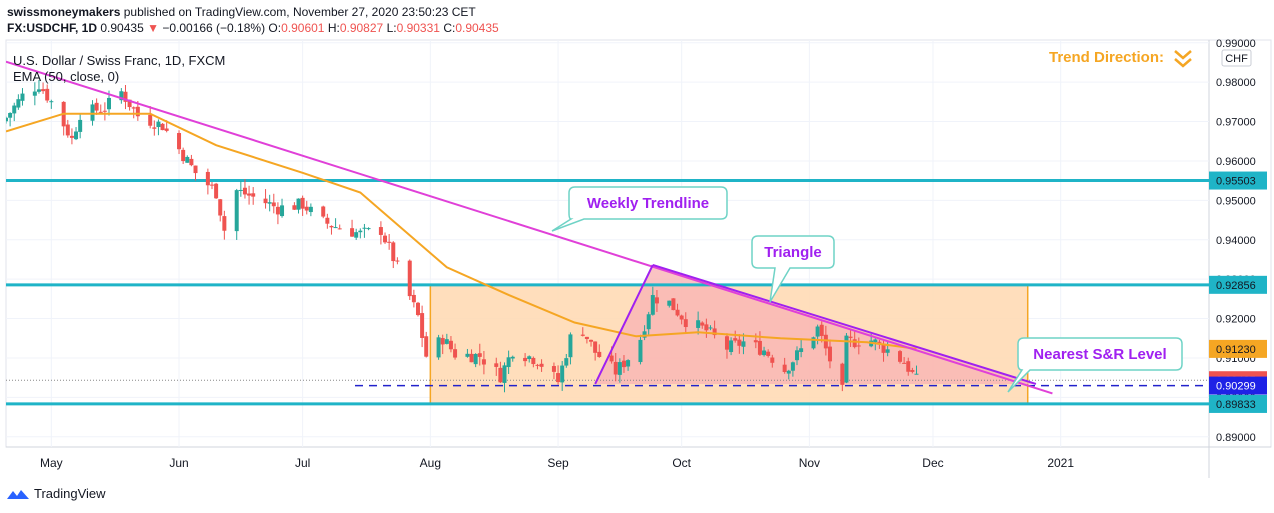  Describe the element at coordinates (302, 463) in the screenshot. I see `time-tick-label: Jul` at that location.